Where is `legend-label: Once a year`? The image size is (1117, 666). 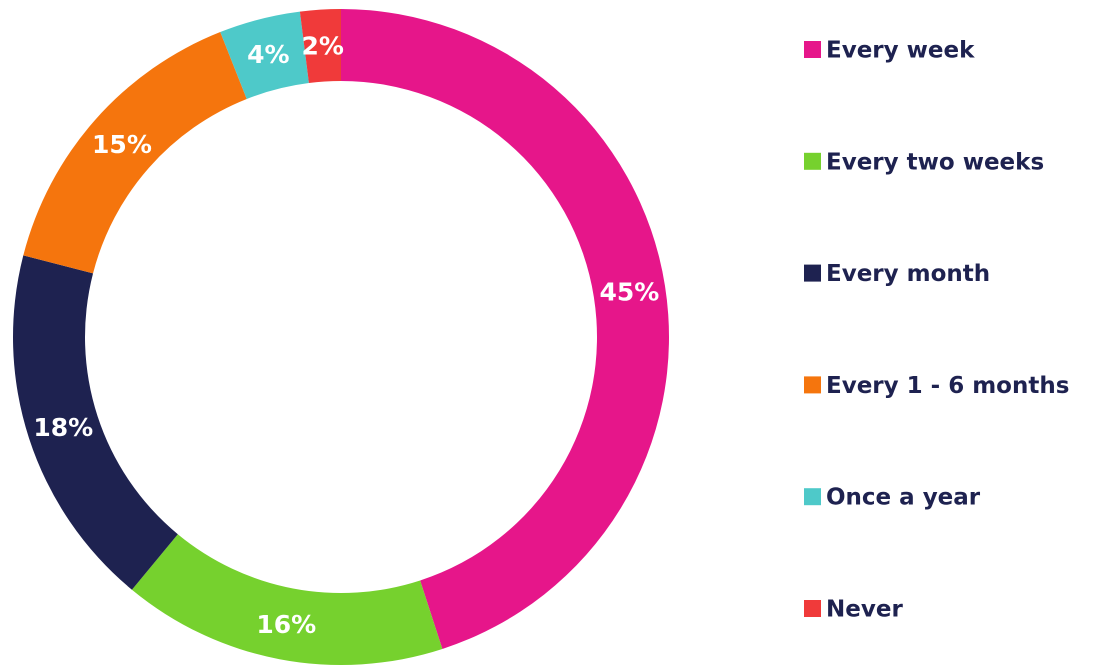 legend-label: Once a year is located at coordinates (903, 498).